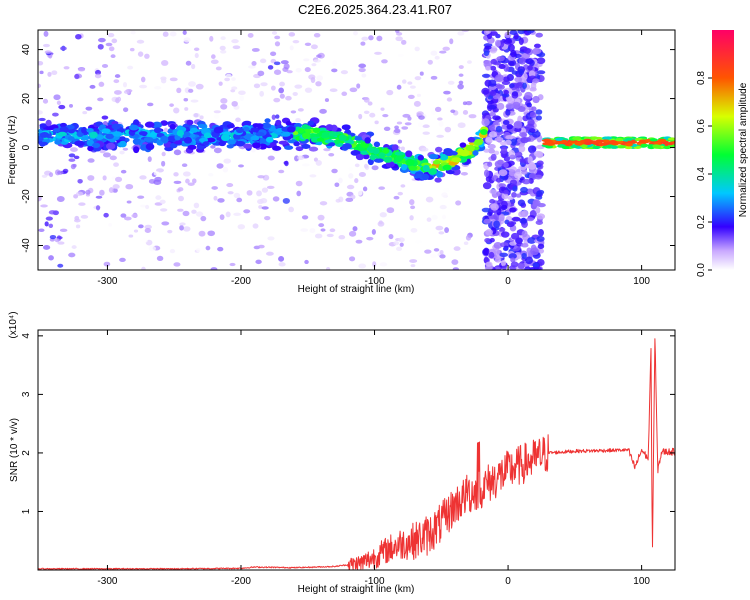 The height and width of the screenshot is (600, 750). Describe the element at coordinates (26, 394) in the screenshot. I see `snr-y-tick-label: 3` at that location.